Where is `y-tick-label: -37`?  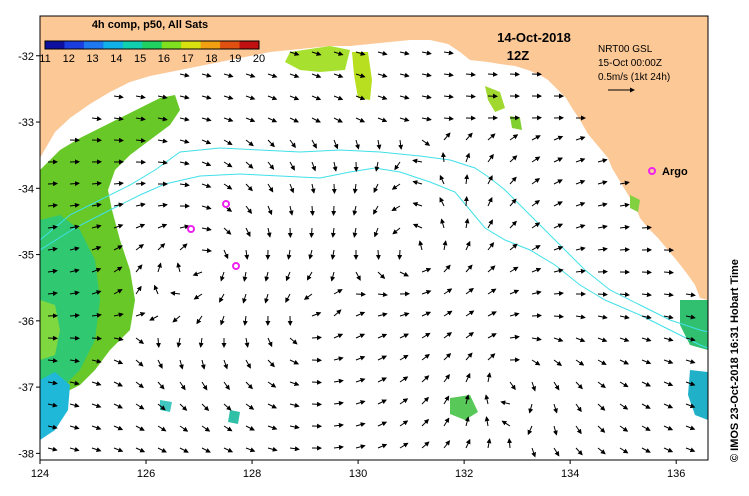
y-tick-label: -37 is located at coordinates (26, 388).